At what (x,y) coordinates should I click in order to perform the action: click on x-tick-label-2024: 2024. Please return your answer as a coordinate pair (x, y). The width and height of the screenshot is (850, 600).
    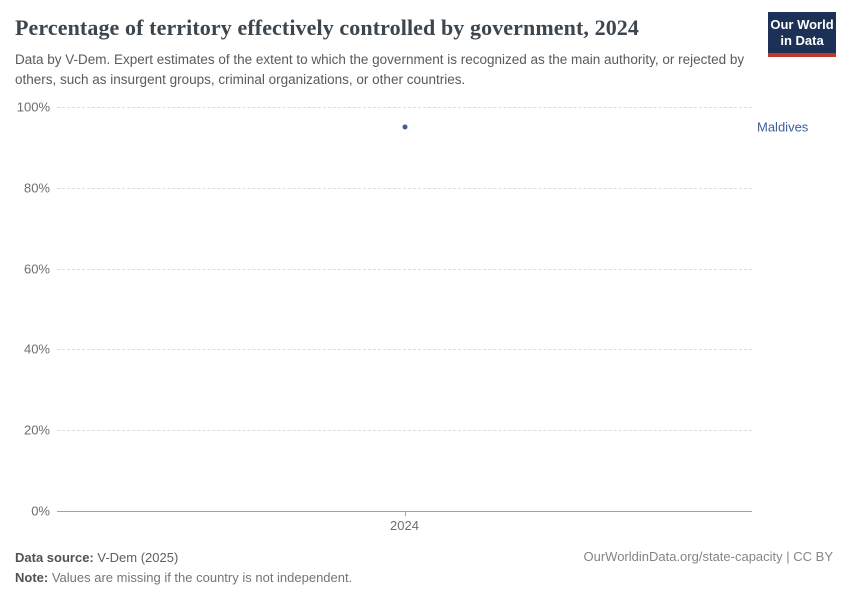
    Looking at the image, I should click on (404, 525).